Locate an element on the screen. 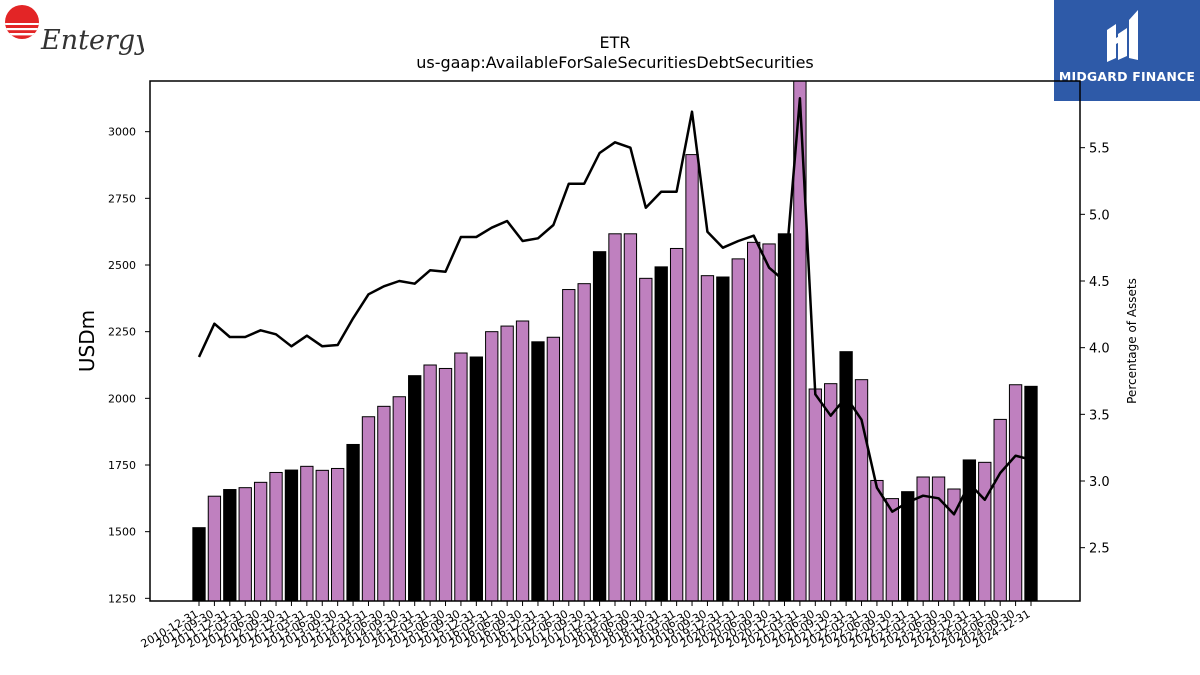  midgard-logo-text: MIDGARD FINANCE is located at coordinates (1127, 76).